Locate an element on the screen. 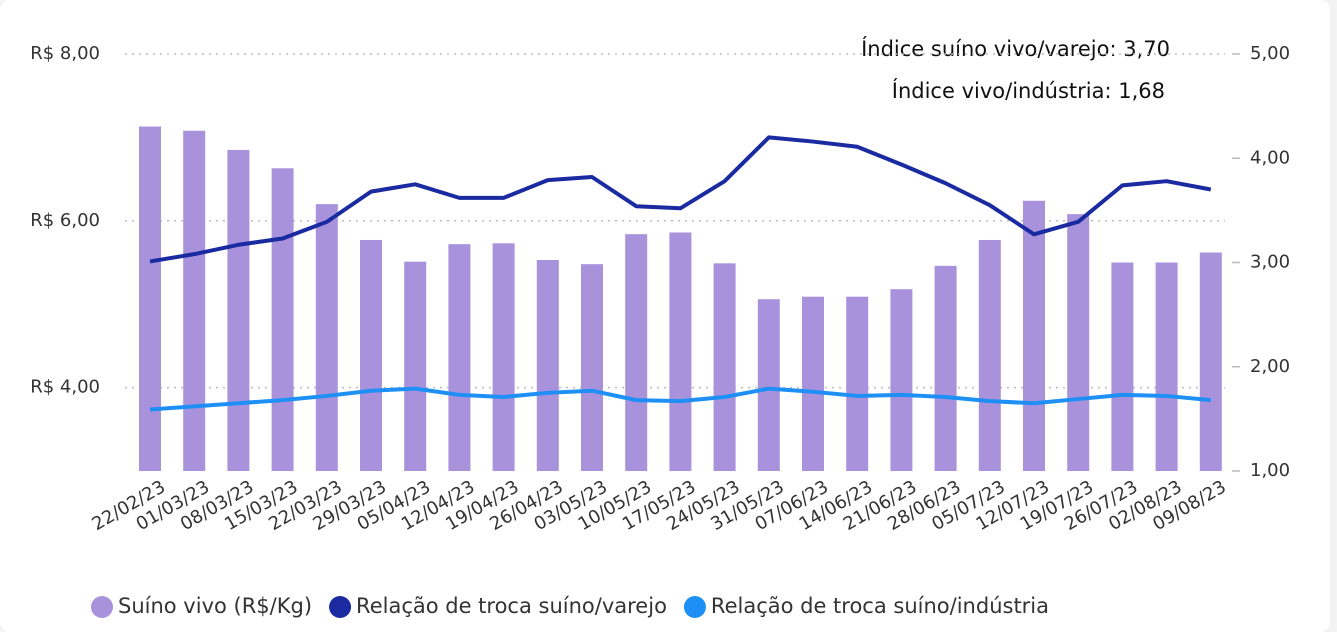  line is located at coordinates (680, 399).